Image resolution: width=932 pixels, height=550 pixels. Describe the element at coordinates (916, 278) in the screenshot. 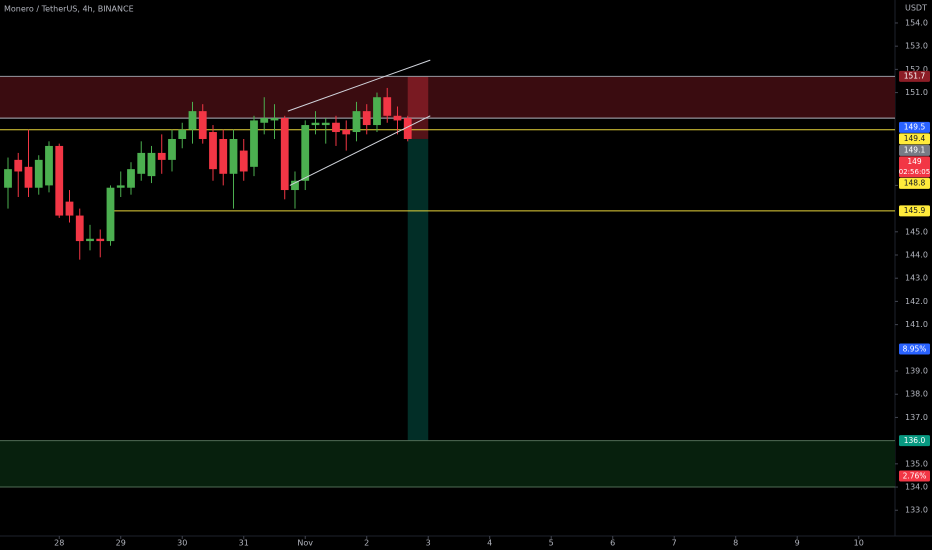

I see `y-tick-label: 143.0` at that location.